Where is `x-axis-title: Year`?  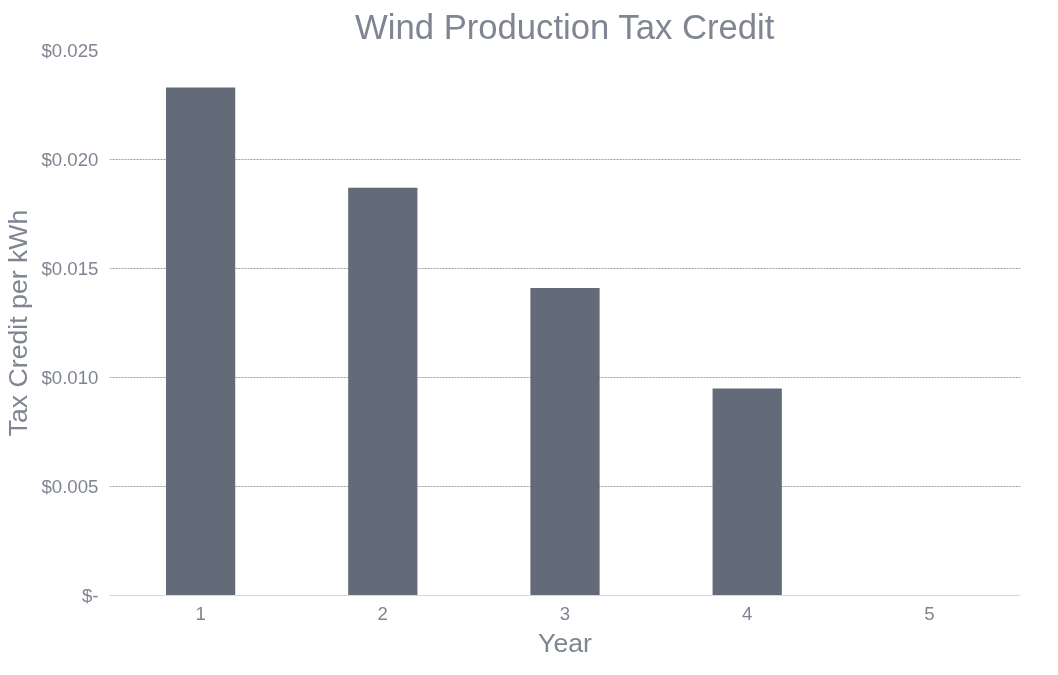 x-axis-title: Year is located at coordinates (565, 642).